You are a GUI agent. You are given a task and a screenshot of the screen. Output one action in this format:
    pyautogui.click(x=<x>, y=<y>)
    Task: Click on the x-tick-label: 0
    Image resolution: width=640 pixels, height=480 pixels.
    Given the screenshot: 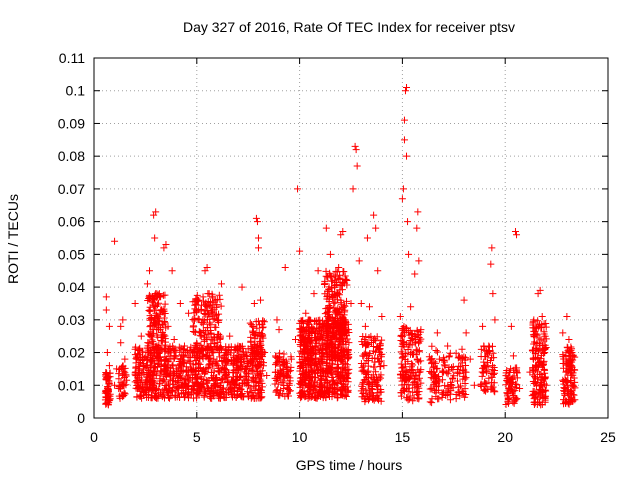 What is the action you would take?
    pyautogui.click(x=94, y=437)
    